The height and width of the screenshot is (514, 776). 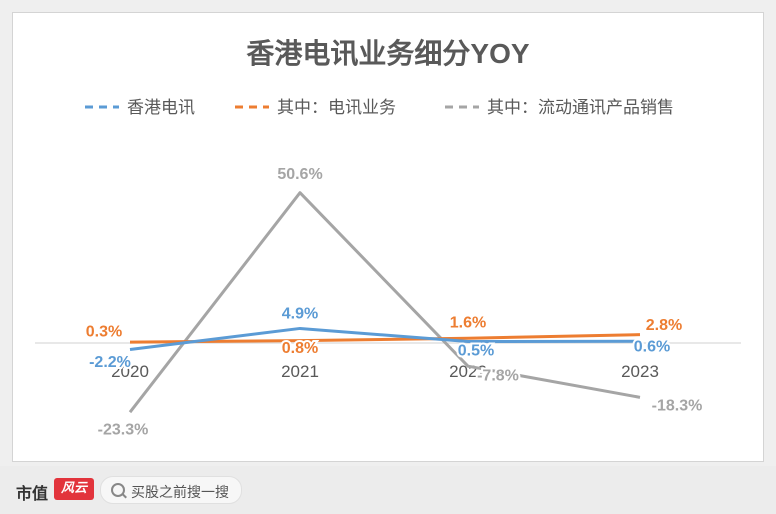 What do you see at coordinates (130, 371) in the screenshot?
I see `x-tick-label: 2020` at bounding box center [130, 371].